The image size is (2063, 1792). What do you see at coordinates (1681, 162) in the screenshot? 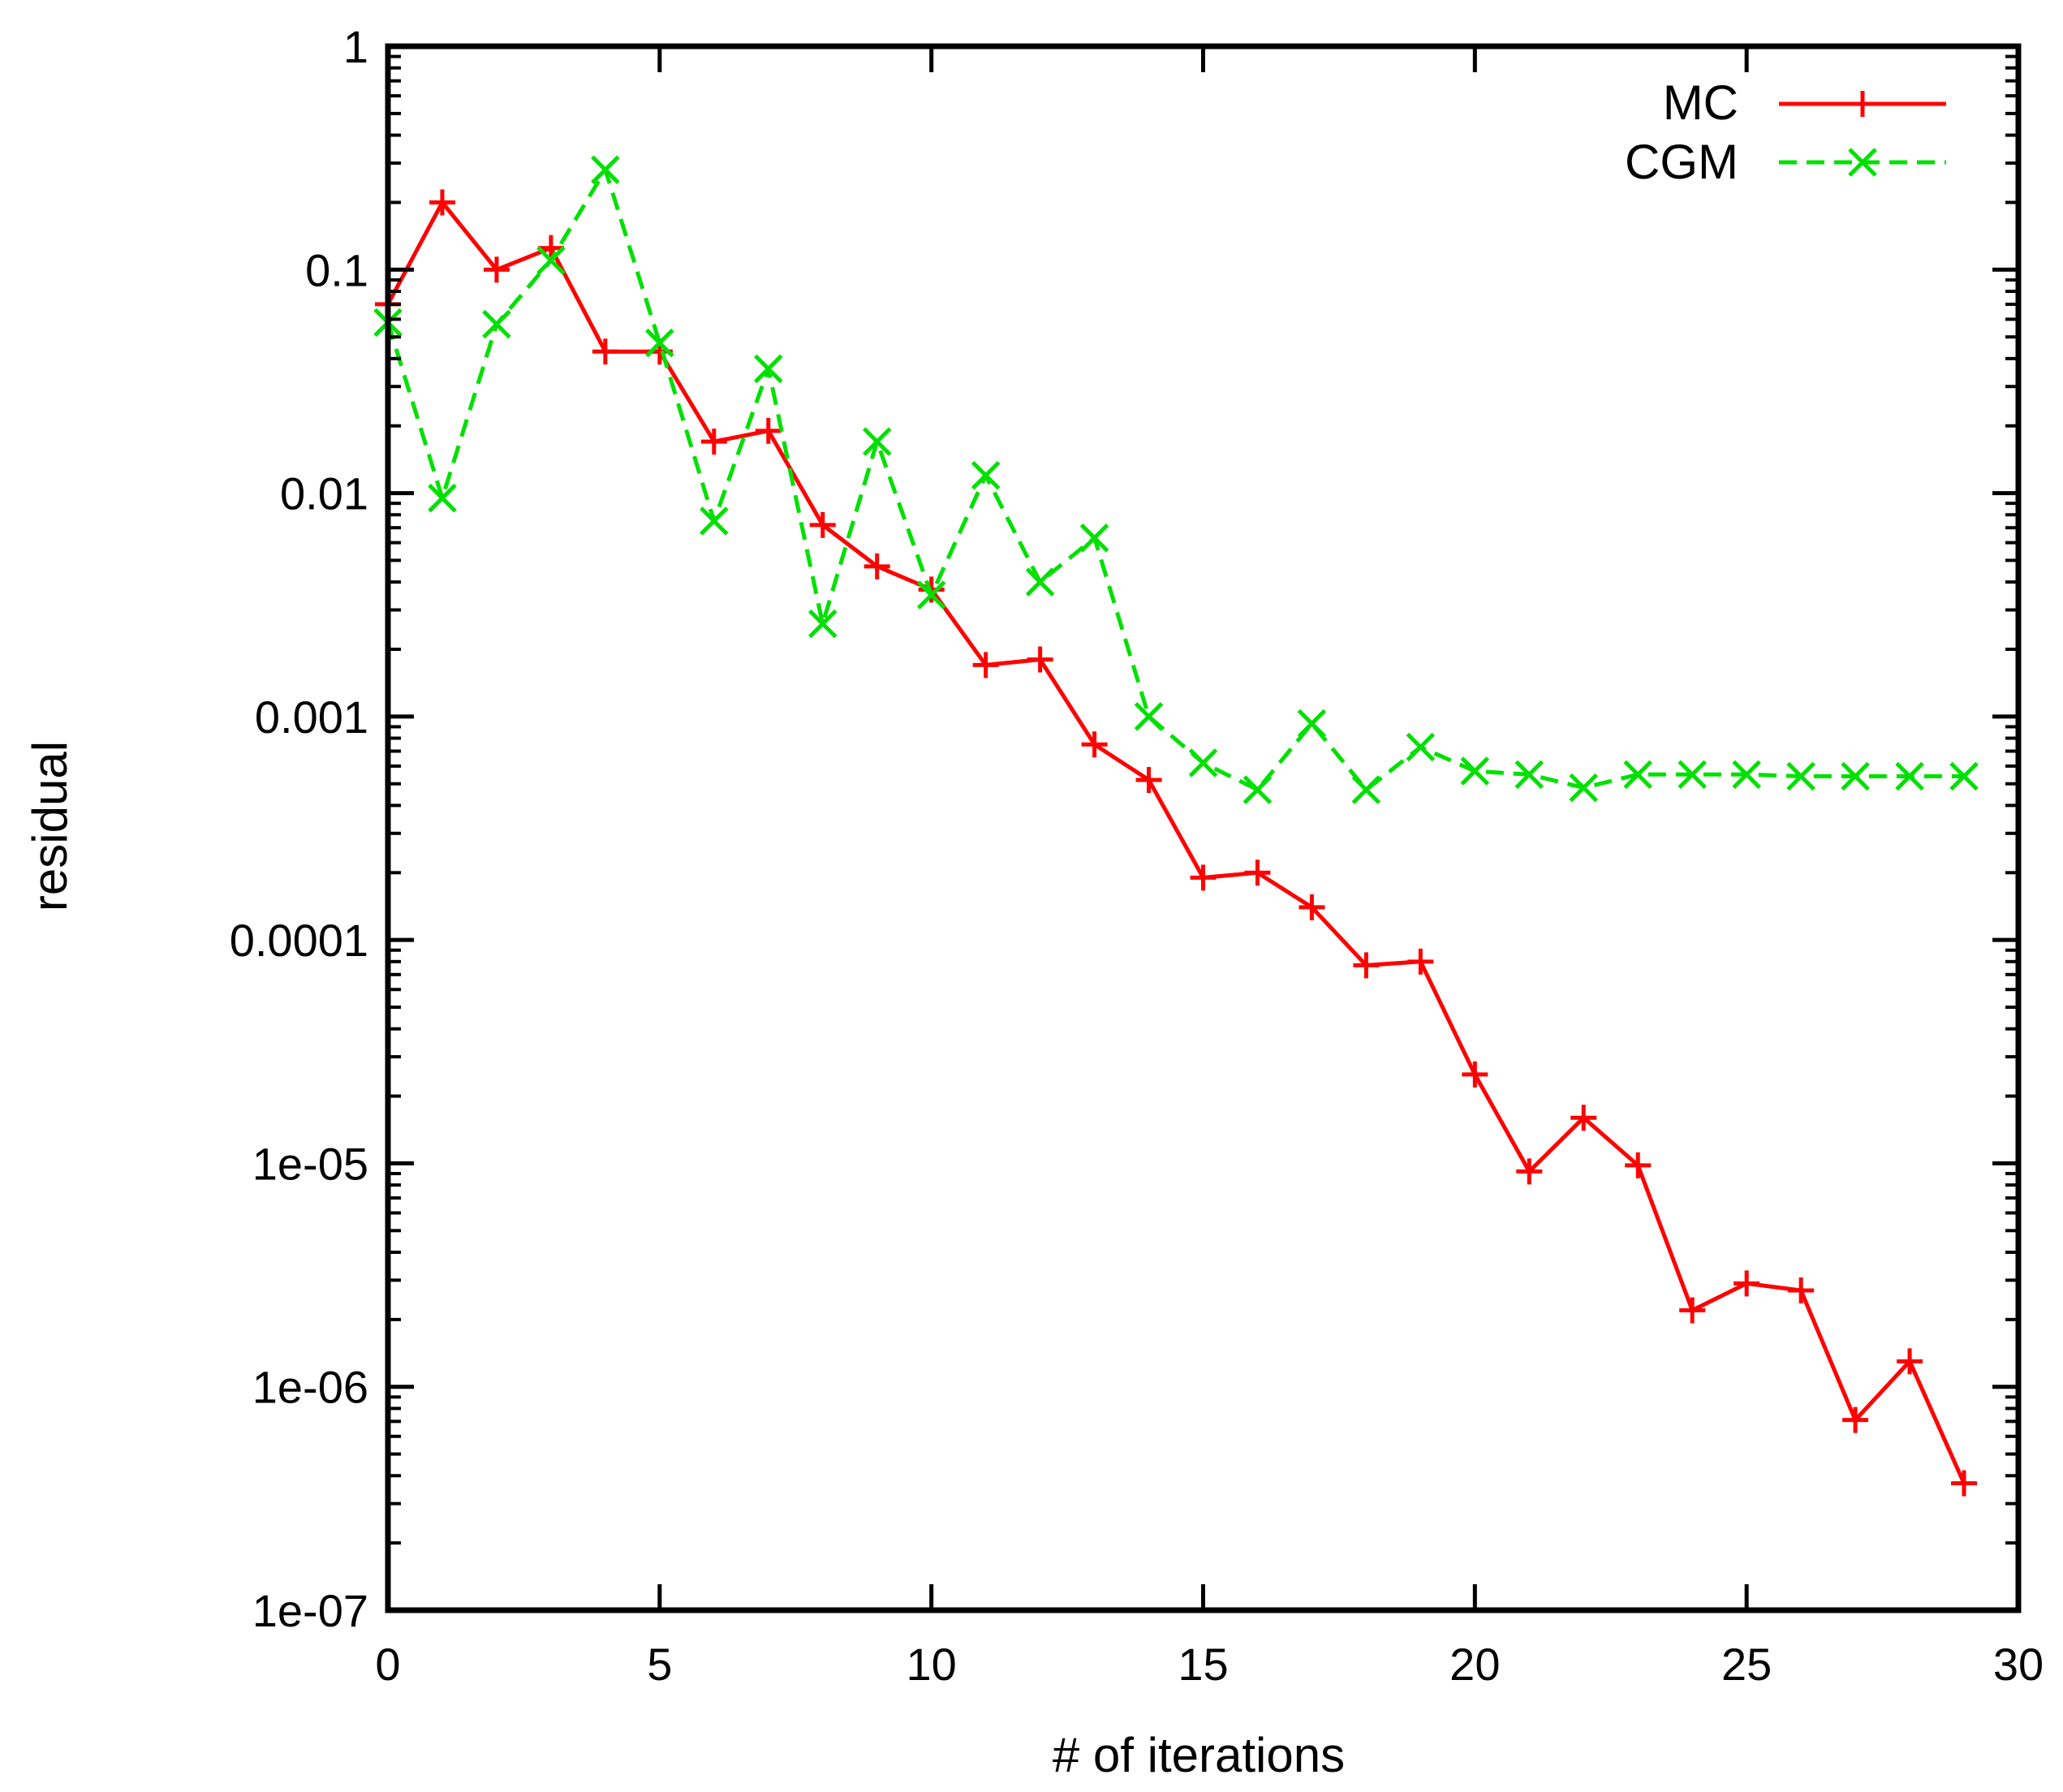
I see `legend-cgm-label: CGM` at bounding box center [1681, 162].